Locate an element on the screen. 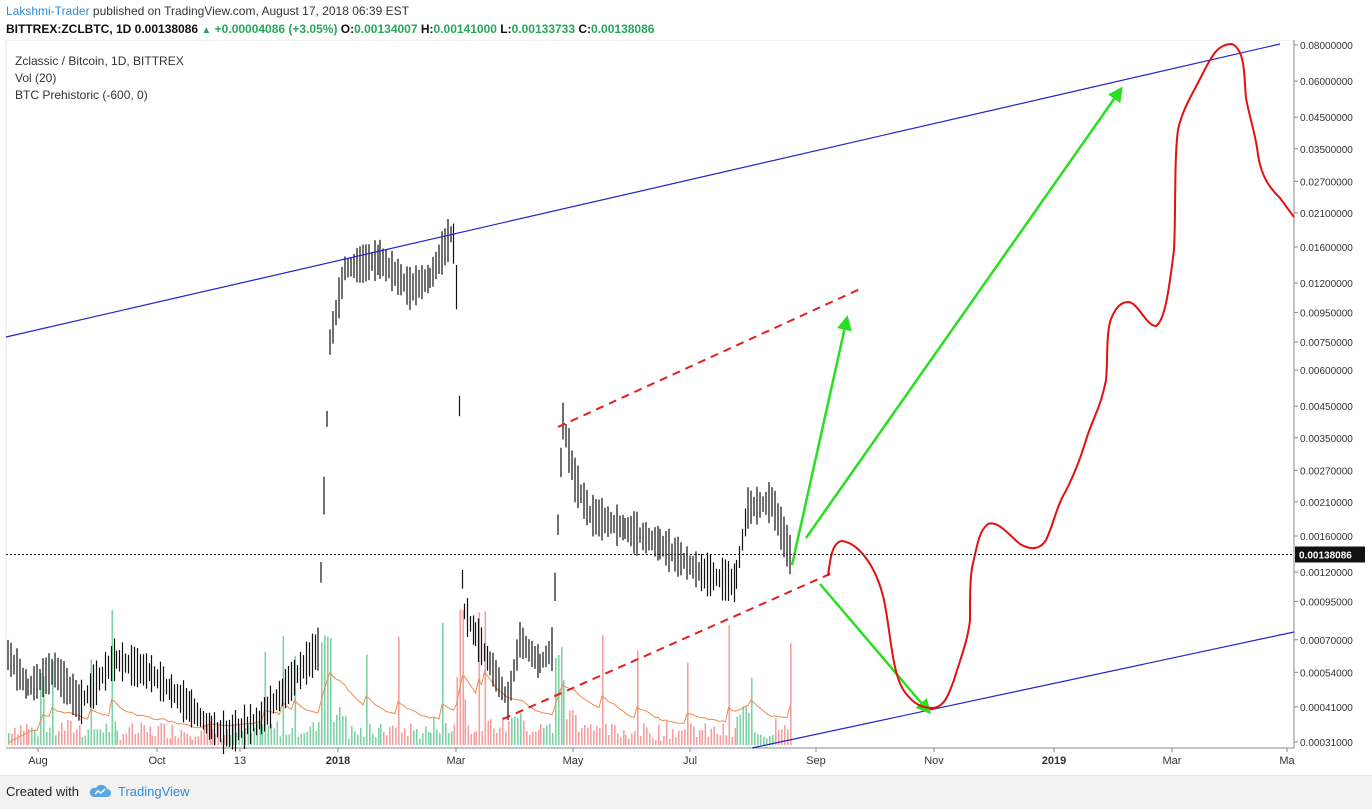 Image resolution: width=1372 pixels, height=809 pixels. last-price-badge is located at coordinates (1330, 554).